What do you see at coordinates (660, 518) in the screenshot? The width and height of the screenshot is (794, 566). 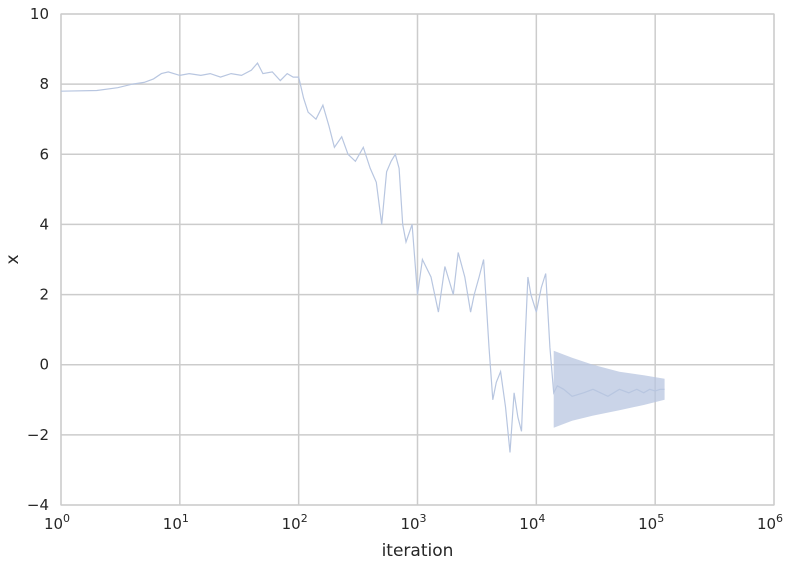 I see `x-tick-exponent: 5` at bounding box center [660, 518].